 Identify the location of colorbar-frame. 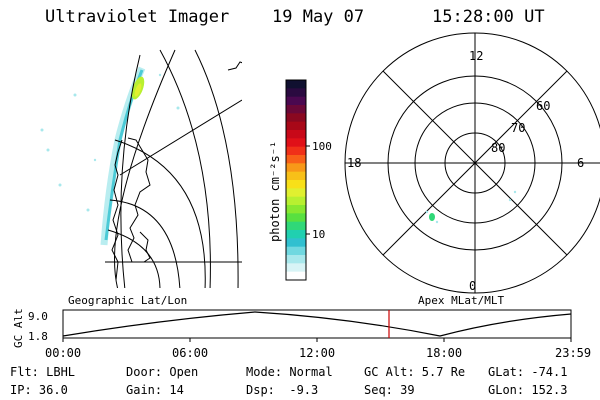
(296, 180).